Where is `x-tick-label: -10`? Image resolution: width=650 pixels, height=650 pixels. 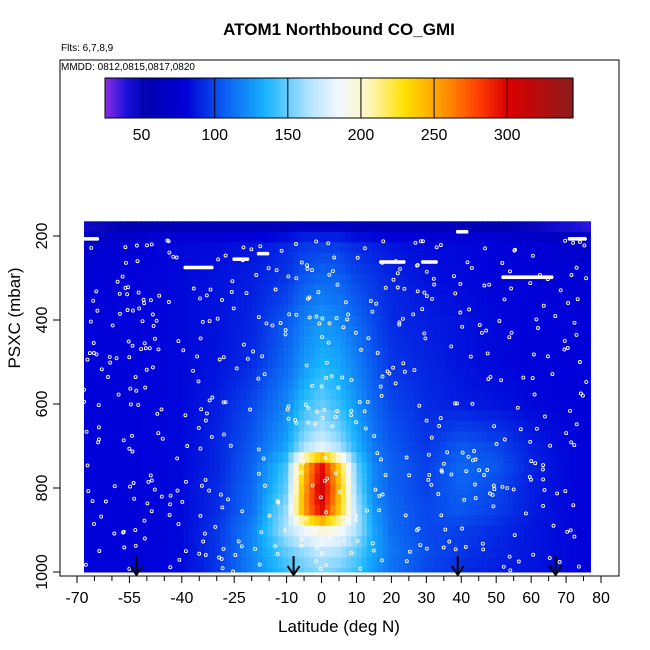
x-tick-label: -10 is located at coordinates (286, 598).